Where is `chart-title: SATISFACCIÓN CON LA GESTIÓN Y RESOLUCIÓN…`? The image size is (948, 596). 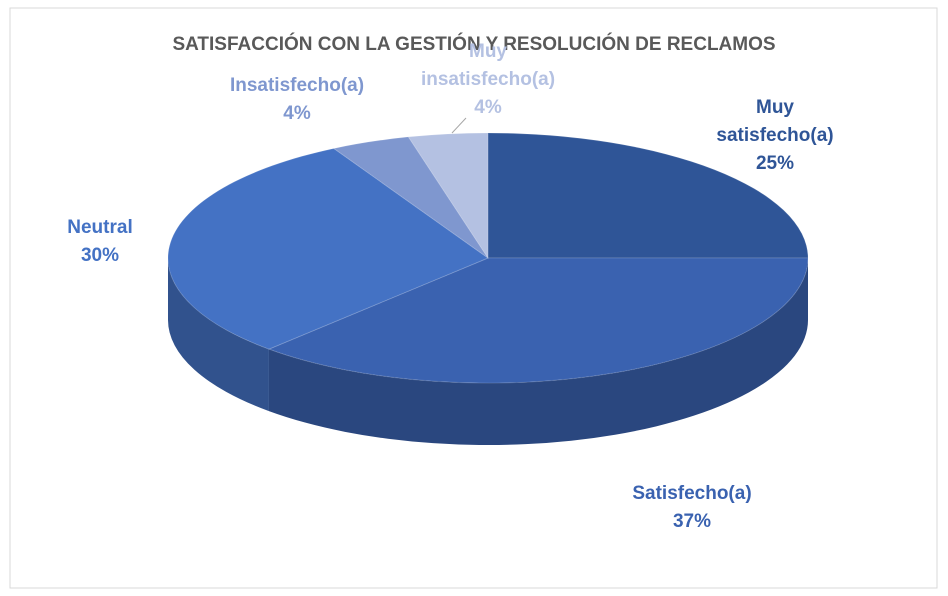 chart-title: SATISFACCIÓN CON LA GESTIÓN Y RESOLUCIÓN… is located at coordinates (474, 44).